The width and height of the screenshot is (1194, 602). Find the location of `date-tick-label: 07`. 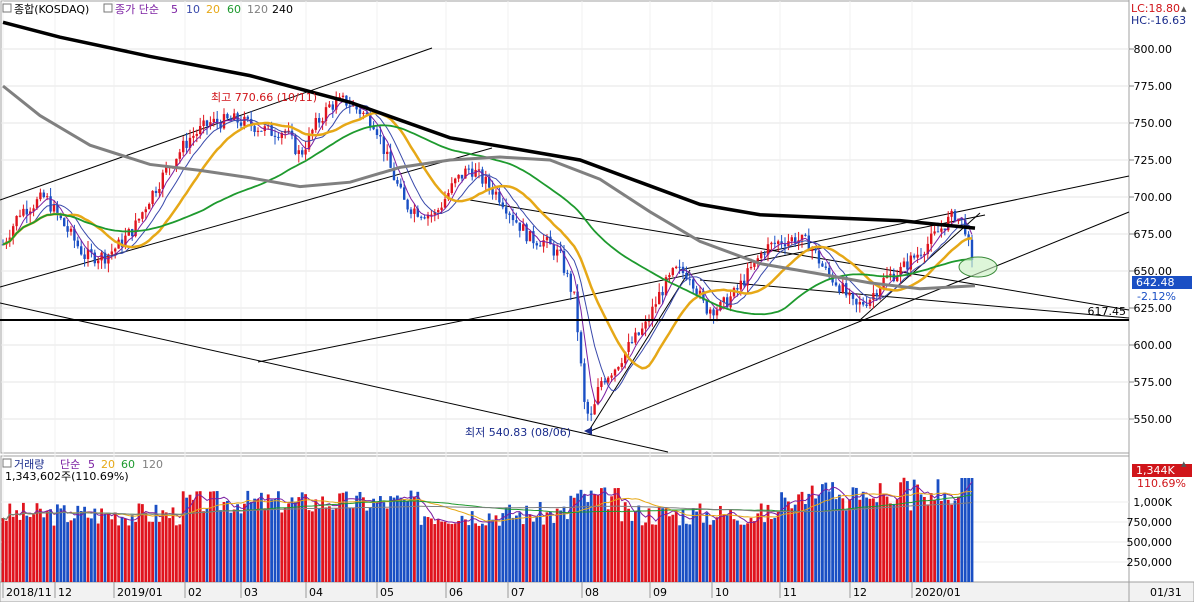

date-tick-label: 07 is located at coordinates (518, 592).